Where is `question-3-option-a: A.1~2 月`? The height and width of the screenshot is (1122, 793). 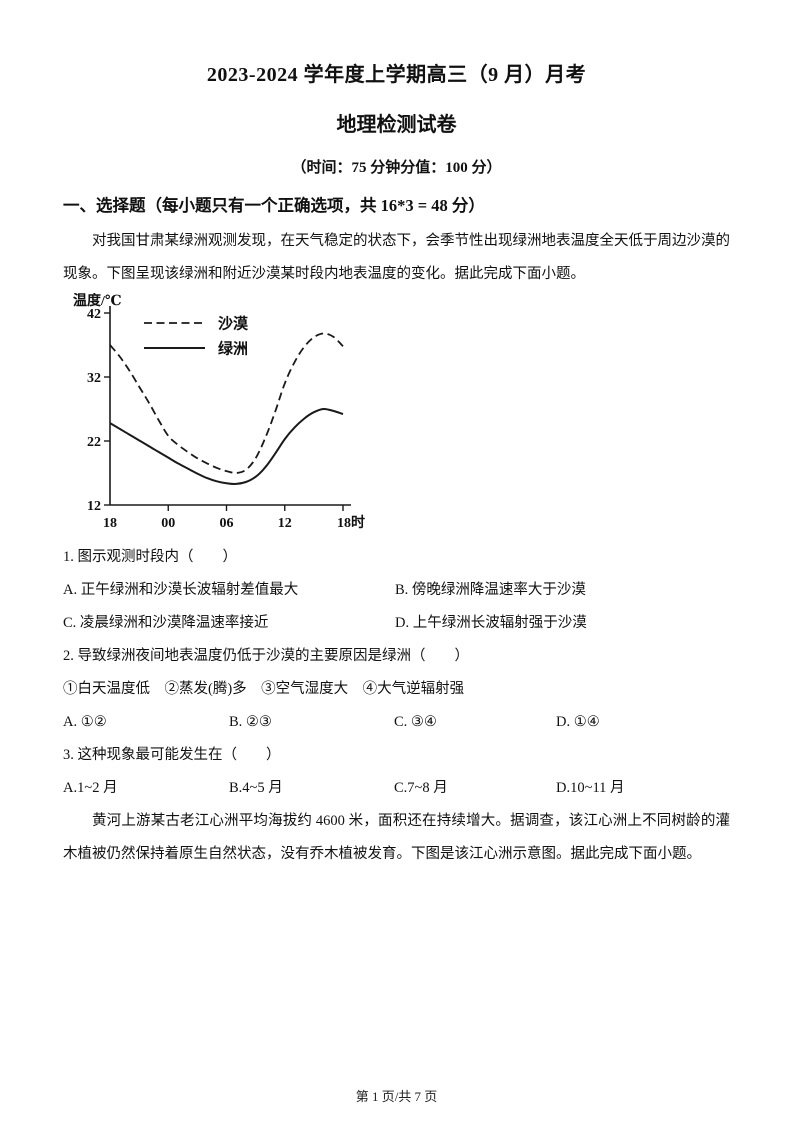 question-3-option-a: A.1~2 月 is located at coordinates (90, 788).